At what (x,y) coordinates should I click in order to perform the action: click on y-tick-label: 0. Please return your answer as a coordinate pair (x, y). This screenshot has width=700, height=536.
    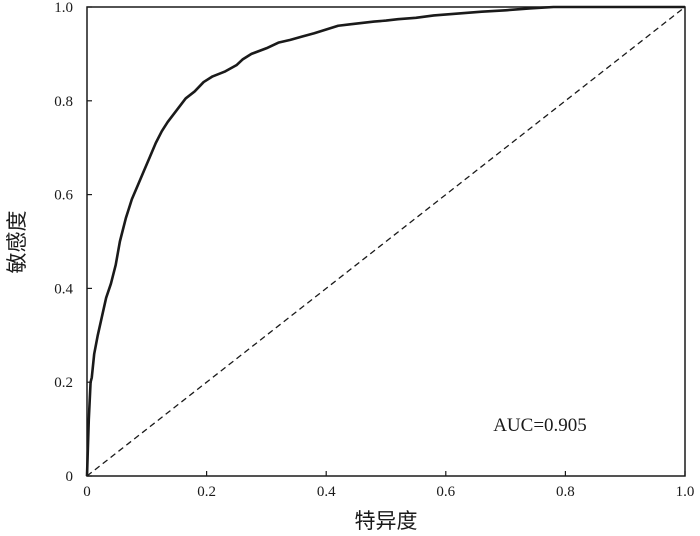
    Looking at the image, I should click on (70, 477).